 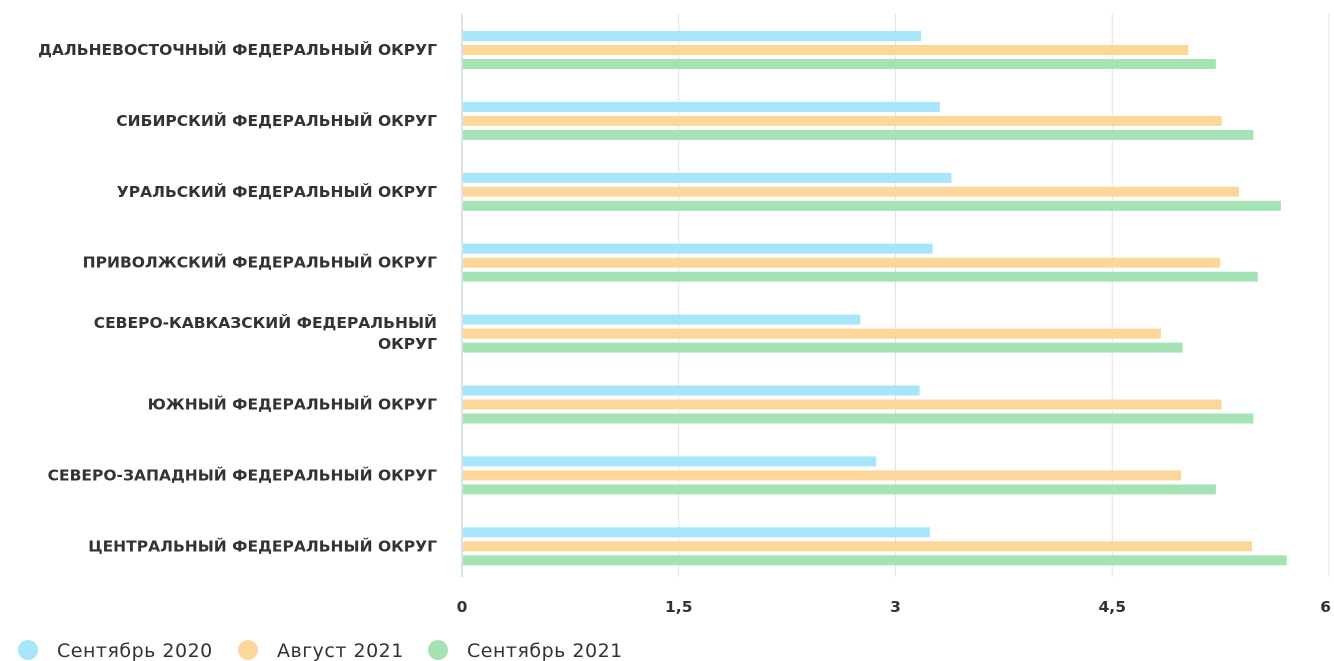 What do you see at coordinates (1112, 607) in the screenshot?
I see `x-tick-label: 4,5` at bounding box center [1112, 607].